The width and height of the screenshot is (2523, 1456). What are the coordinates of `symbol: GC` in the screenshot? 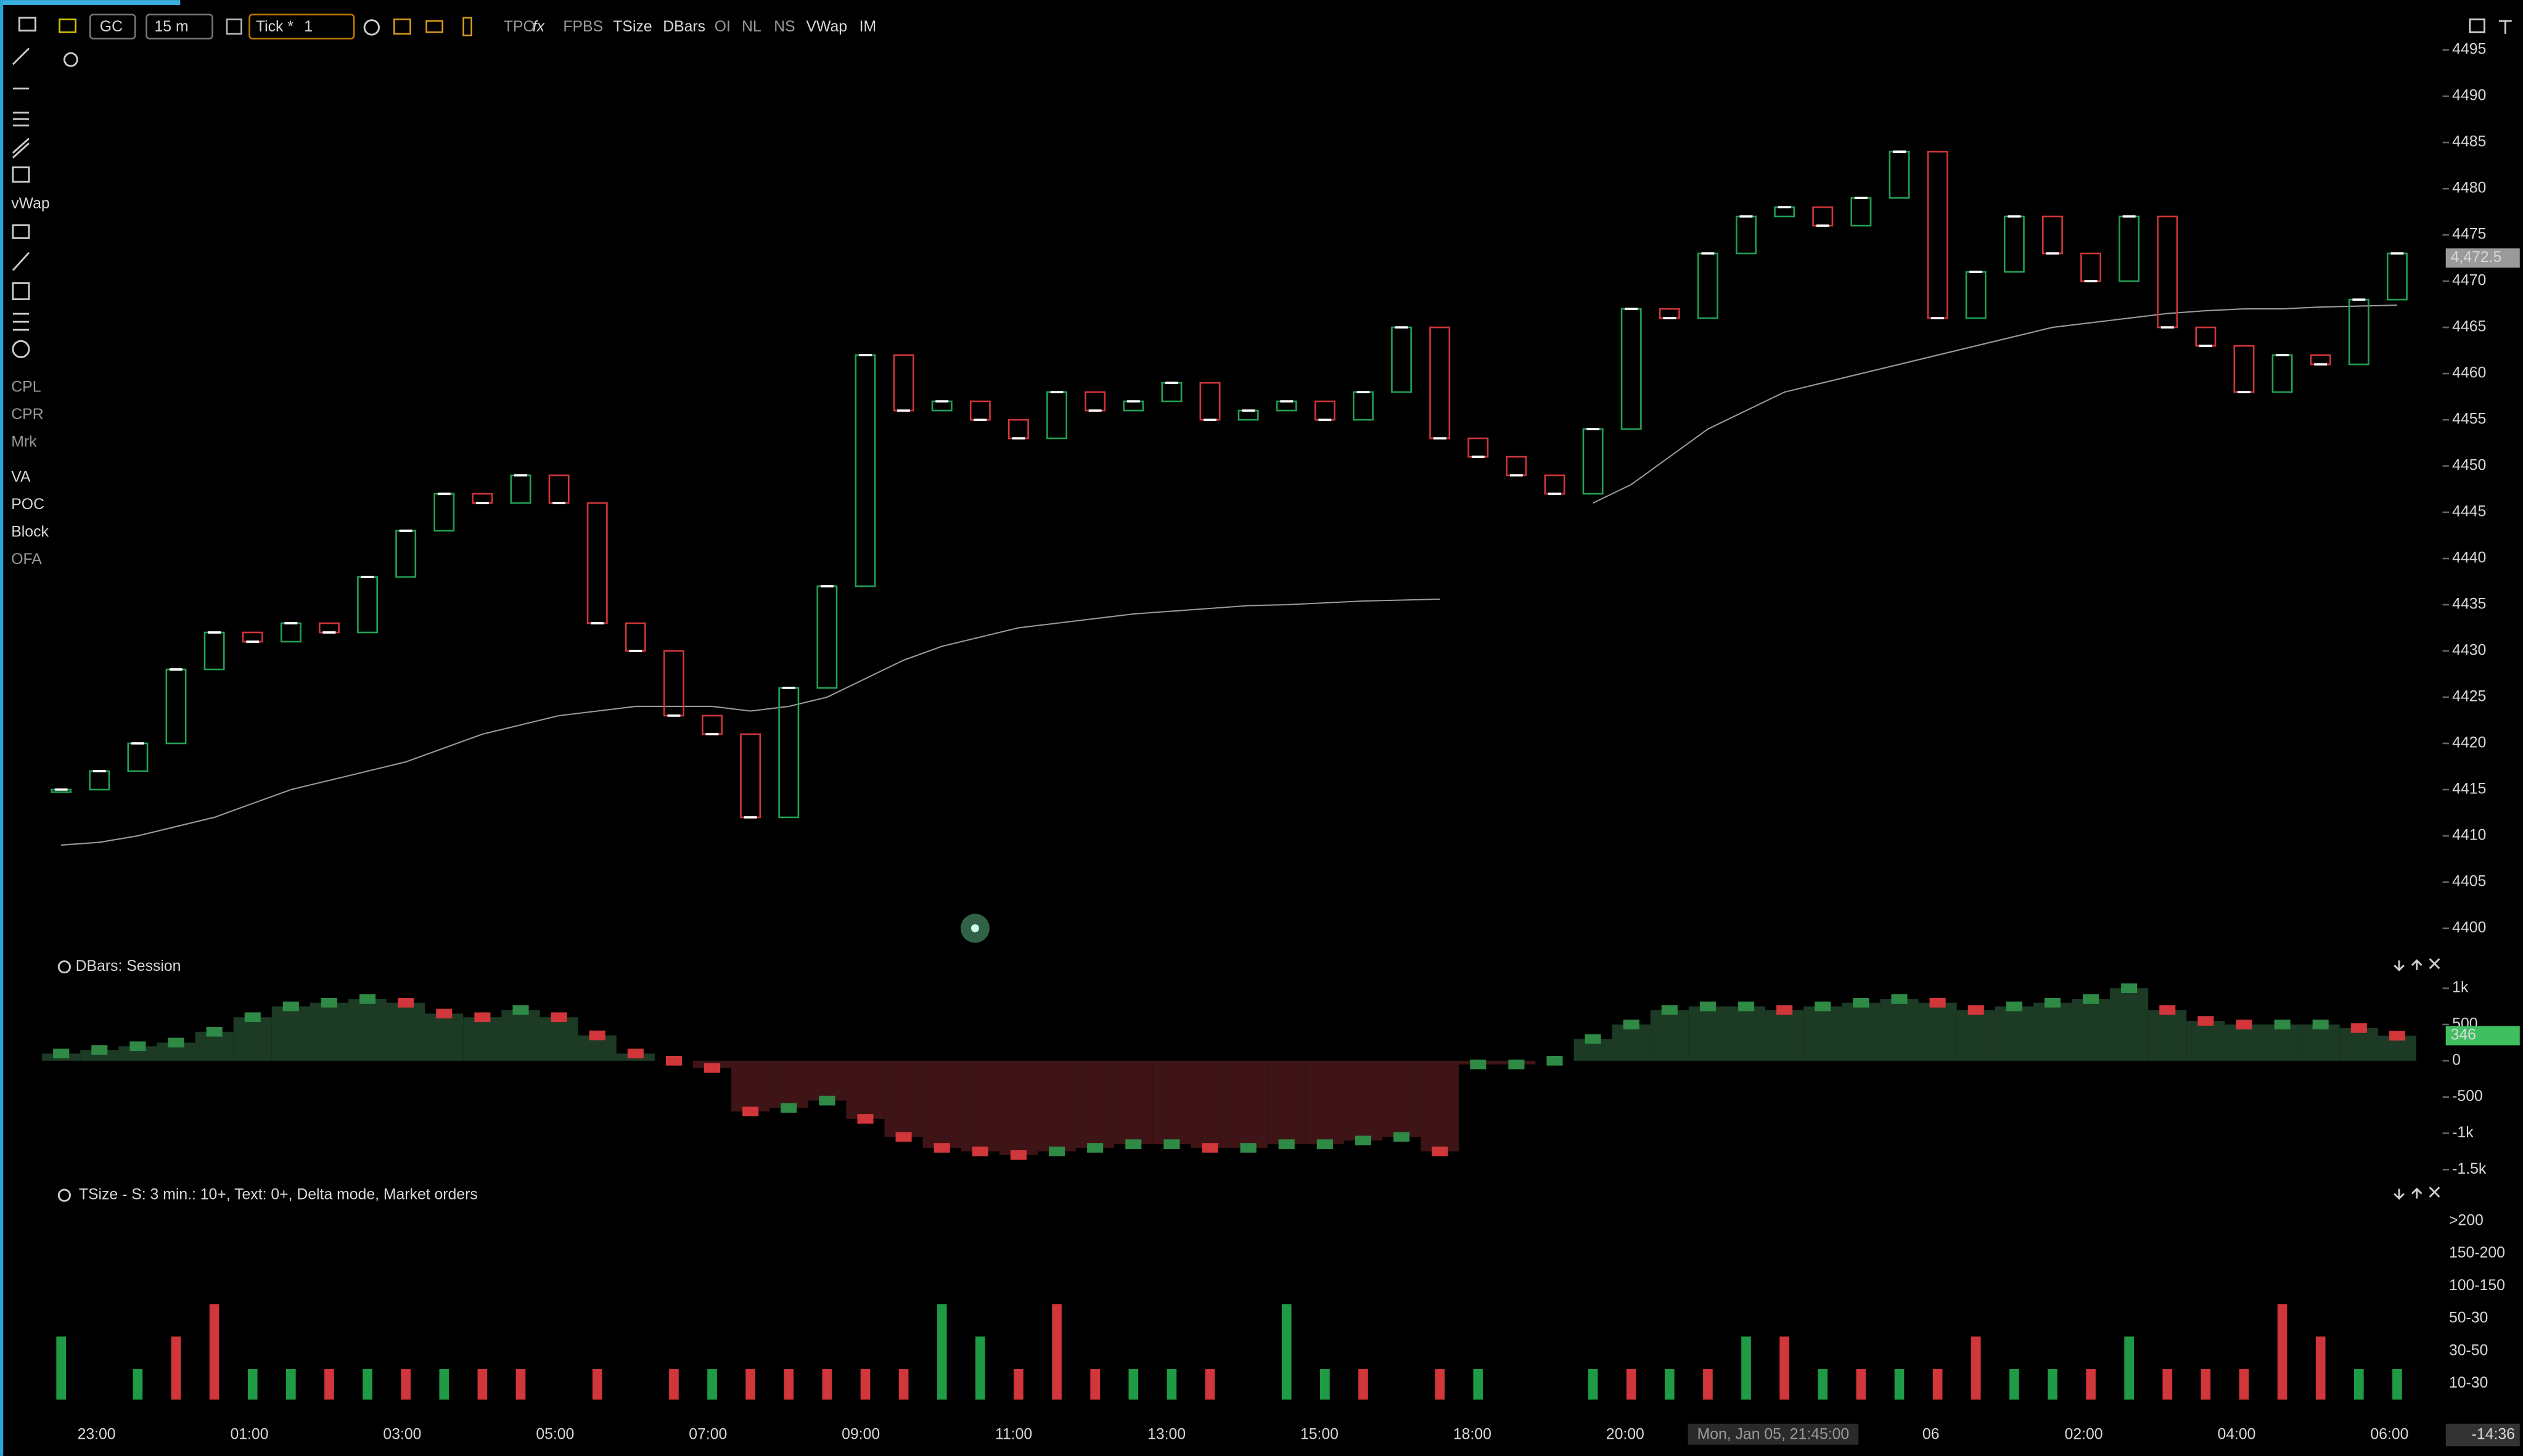 It's located at (111, 27).